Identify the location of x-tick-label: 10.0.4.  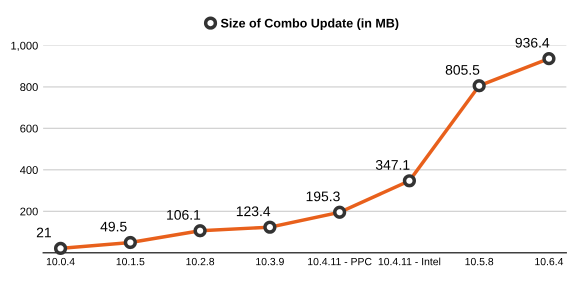
(60, 262).